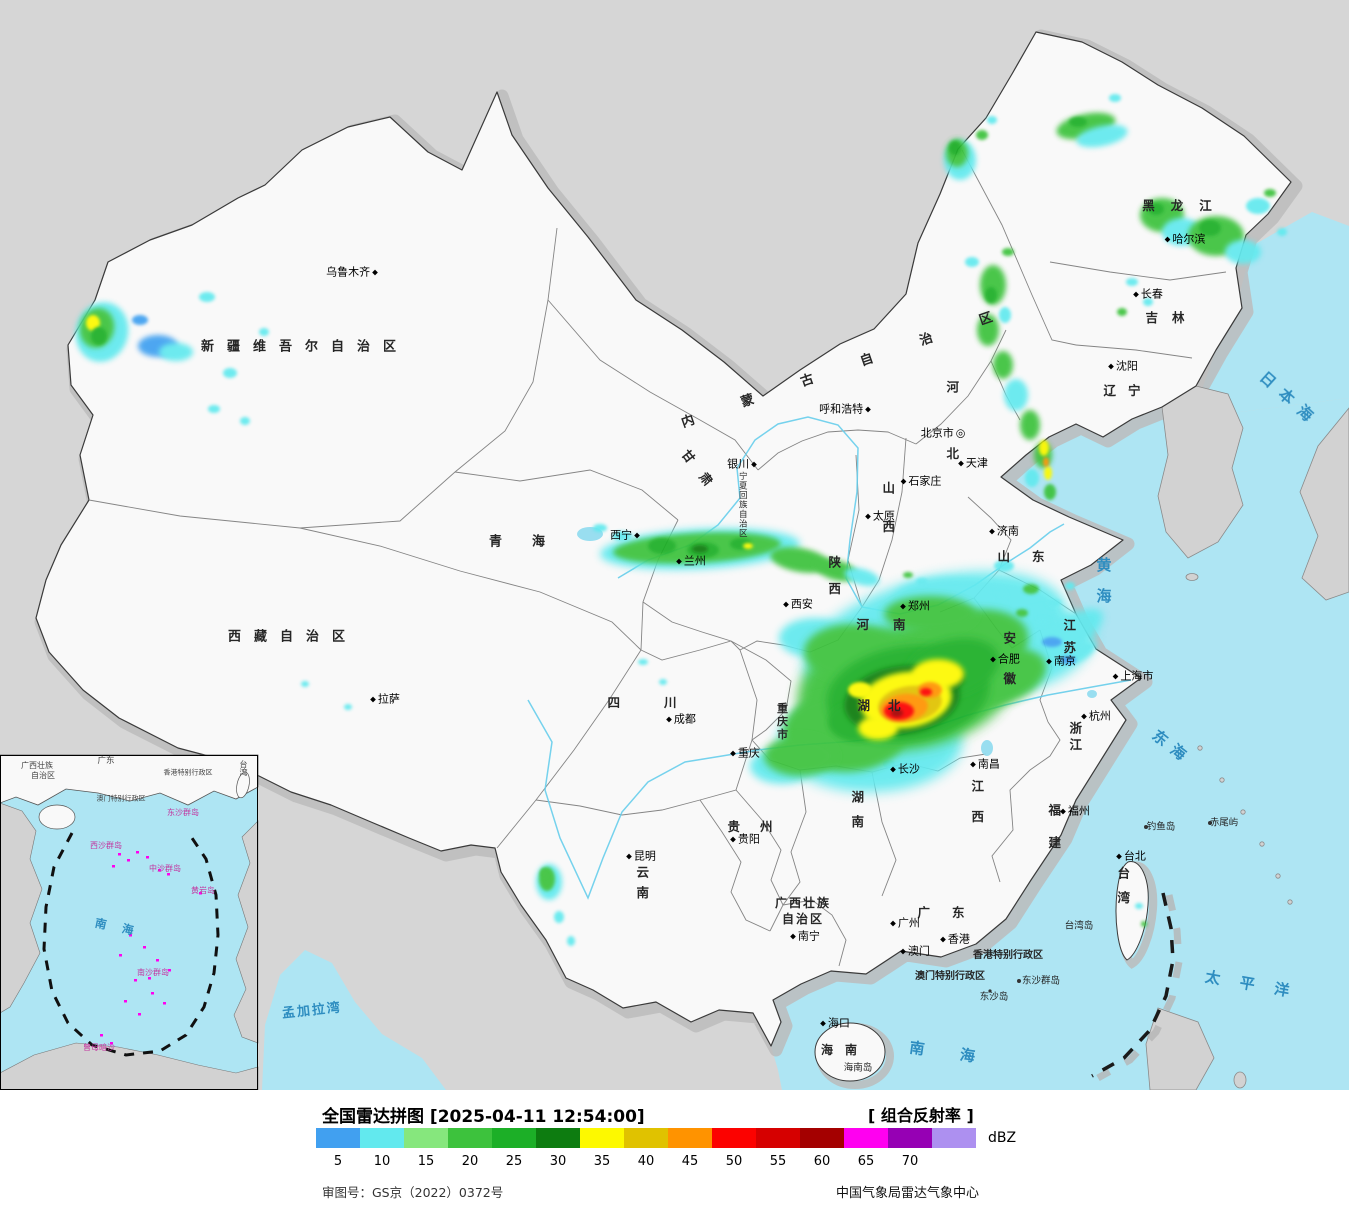 The image size is (1349, 1208). I want to click on legend-value: 15, so click(426, 1161).